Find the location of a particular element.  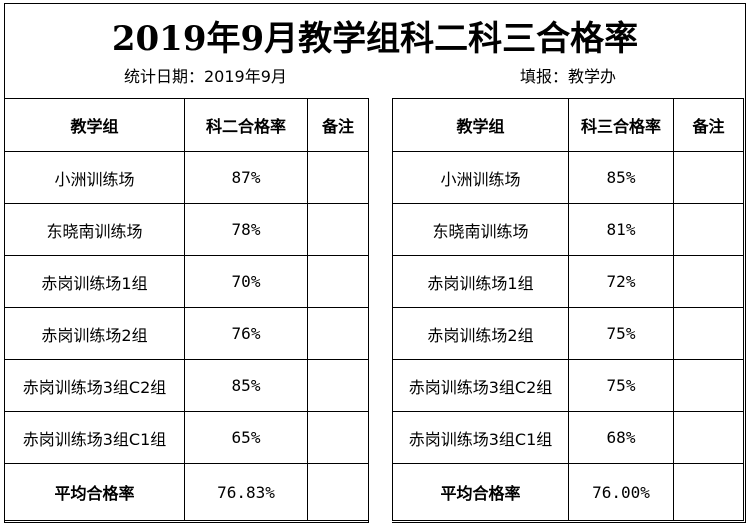

header-rate: 科三合格率 is located at coordinates (621, 125).